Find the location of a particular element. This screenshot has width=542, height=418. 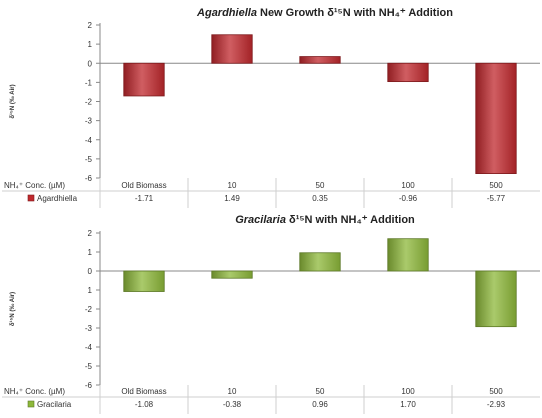

chart-title-genus: Agardhiella is located at coordinates (226, 13).